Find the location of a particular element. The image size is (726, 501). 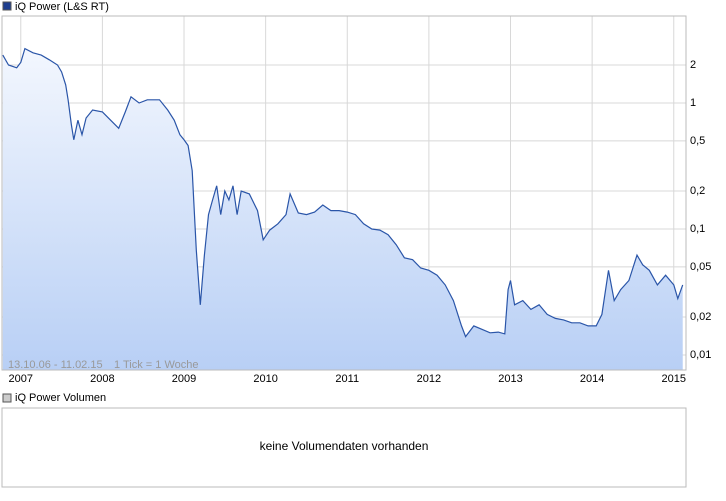

x-tick-label: 2008 is located at coordinates (102, 379).